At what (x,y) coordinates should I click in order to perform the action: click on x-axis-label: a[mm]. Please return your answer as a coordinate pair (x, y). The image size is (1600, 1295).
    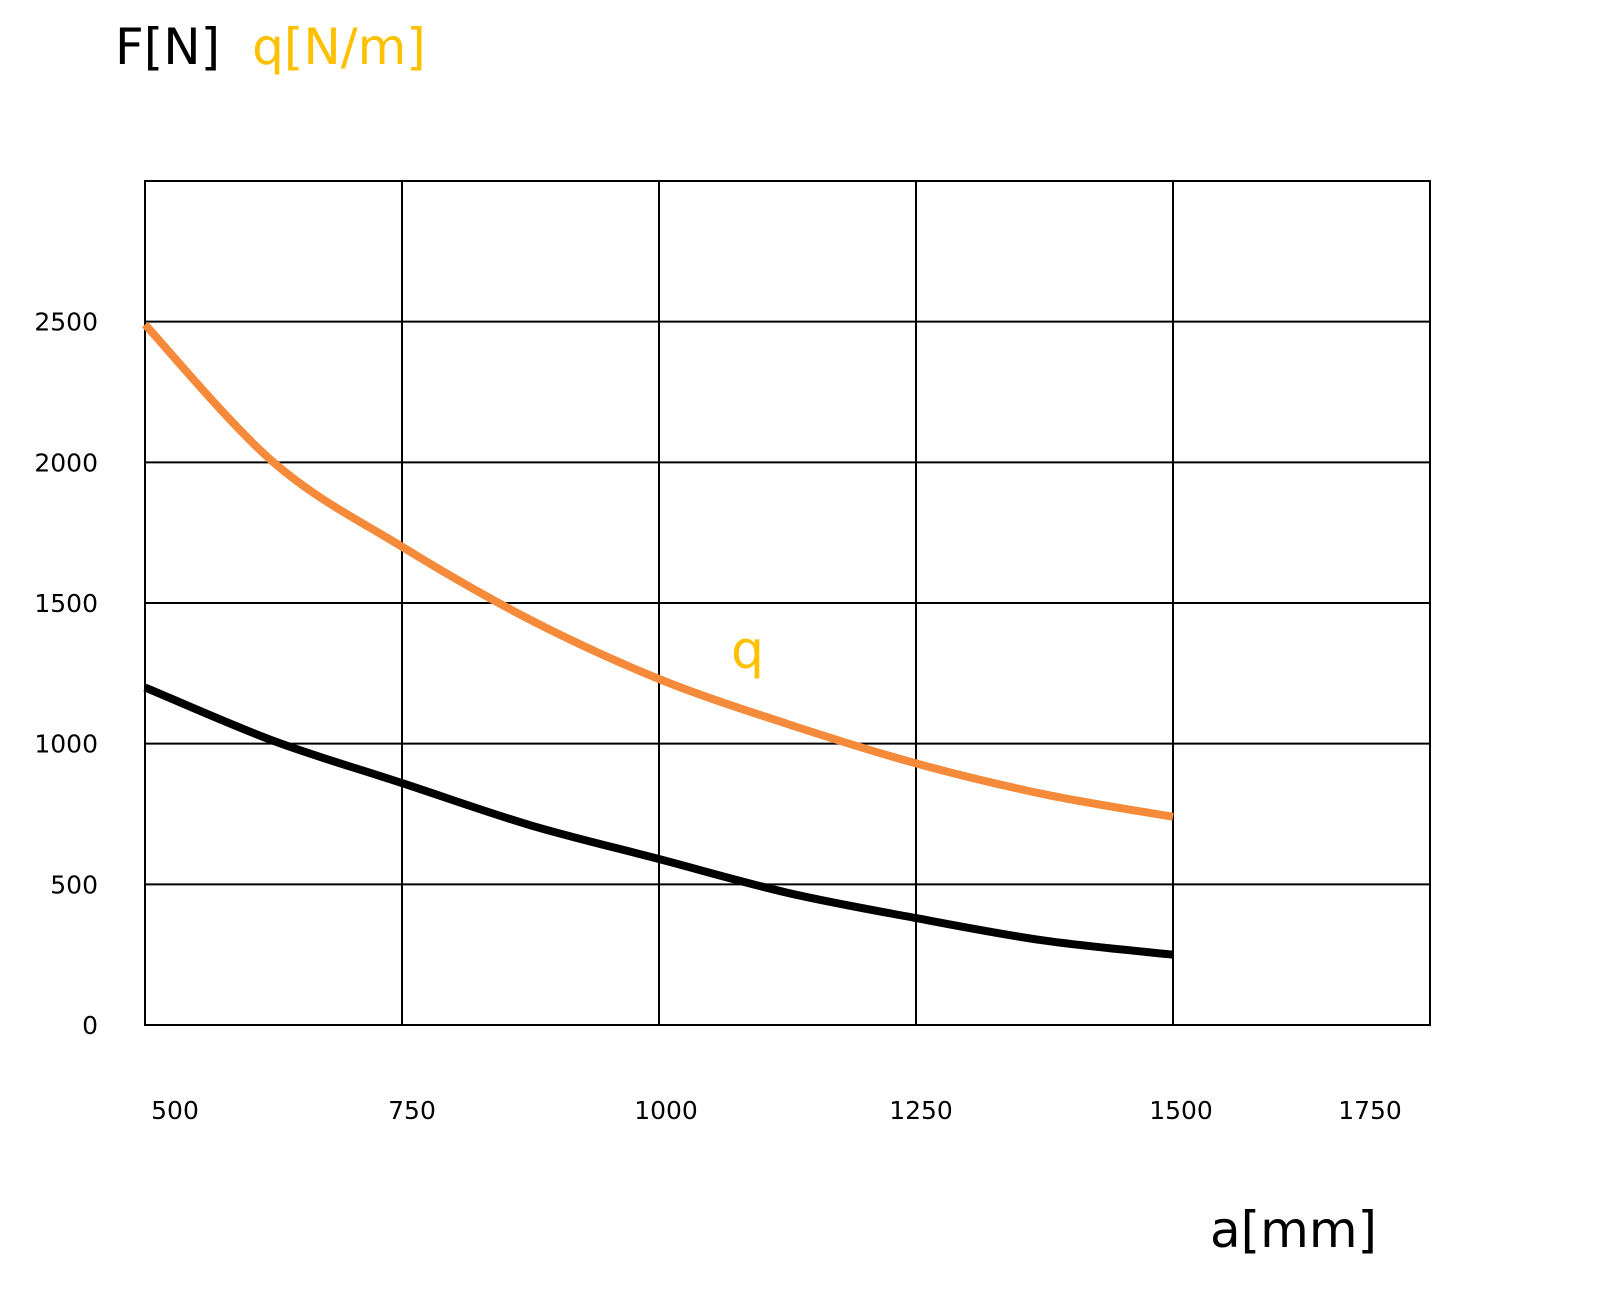
    Looking at the image, I should click on (1293, 1230).